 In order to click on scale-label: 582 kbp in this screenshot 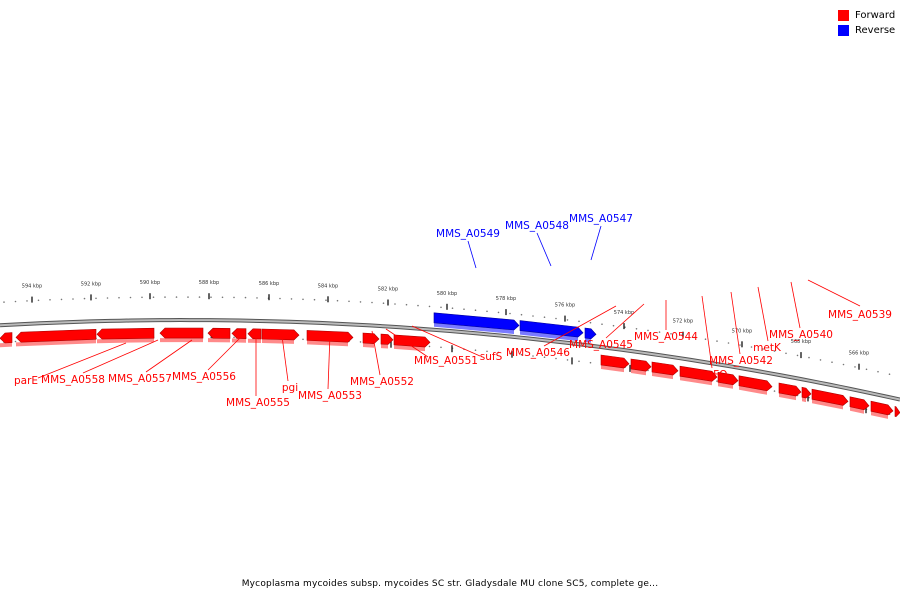, I will do `click(388, 290)`.